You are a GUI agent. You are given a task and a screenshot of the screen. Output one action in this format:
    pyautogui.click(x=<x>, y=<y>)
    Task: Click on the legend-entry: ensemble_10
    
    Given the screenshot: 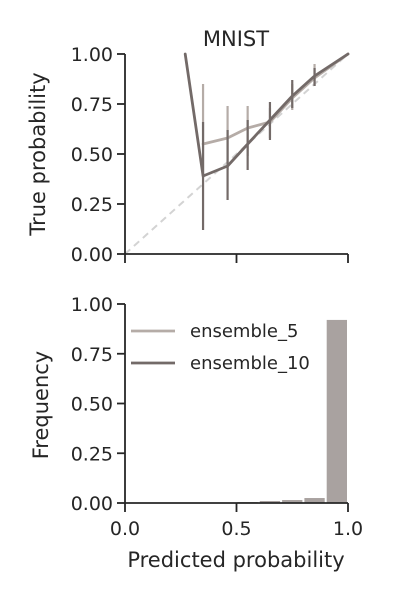 What is the action you would take?
    pyautogui.click(x=220, y=363)
    